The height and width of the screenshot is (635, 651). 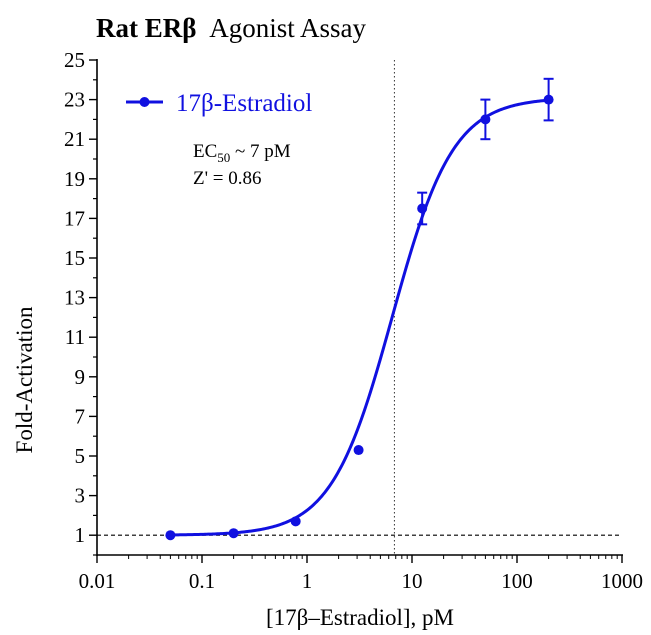 What do you see at coordinates (80, 496) in the screenshot?
I see `y-tick-label: 3` at bounding box center [80, 496].